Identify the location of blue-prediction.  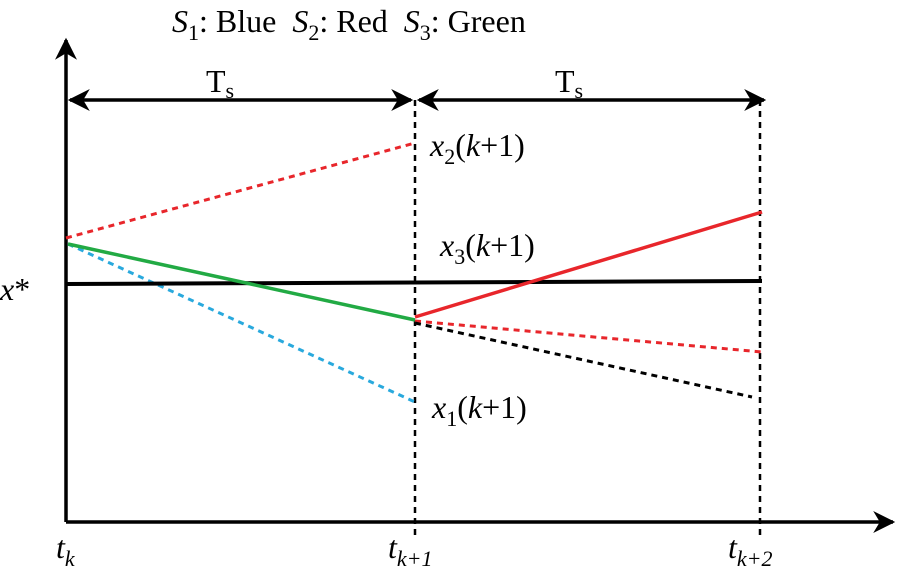
(241, 323).